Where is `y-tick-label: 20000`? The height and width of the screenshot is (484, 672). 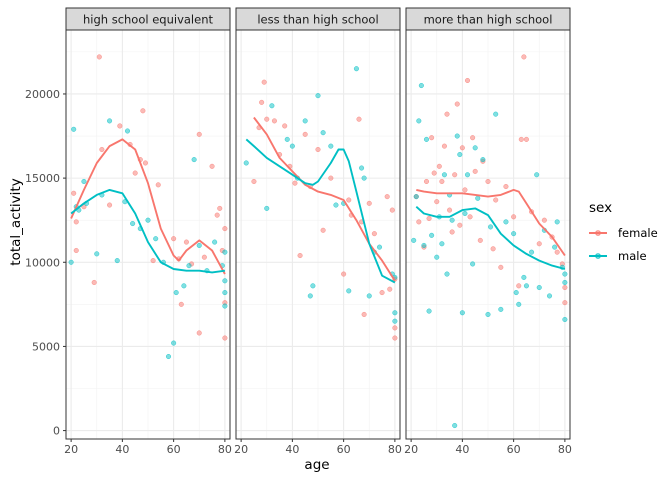 y-tick-label: 20000 is located at coordinates (42, 94).